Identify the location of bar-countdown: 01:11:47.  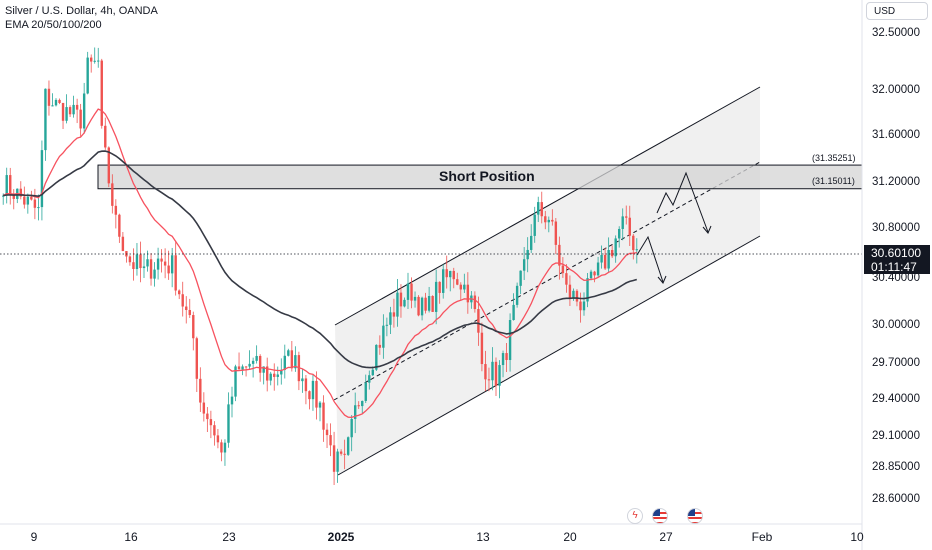
(894, 267).